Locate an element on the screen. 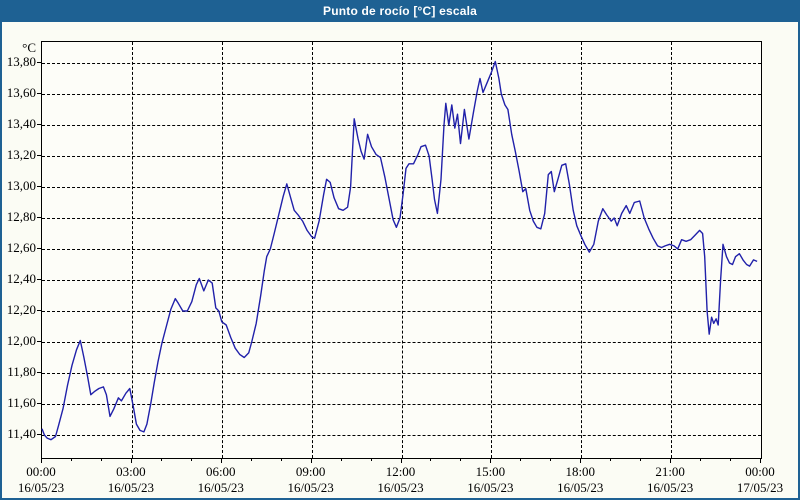 This screenshot has width=800, height=500. x-axis-tick-label: 00:00 17/05/23 is located at coordinates (759, 480).